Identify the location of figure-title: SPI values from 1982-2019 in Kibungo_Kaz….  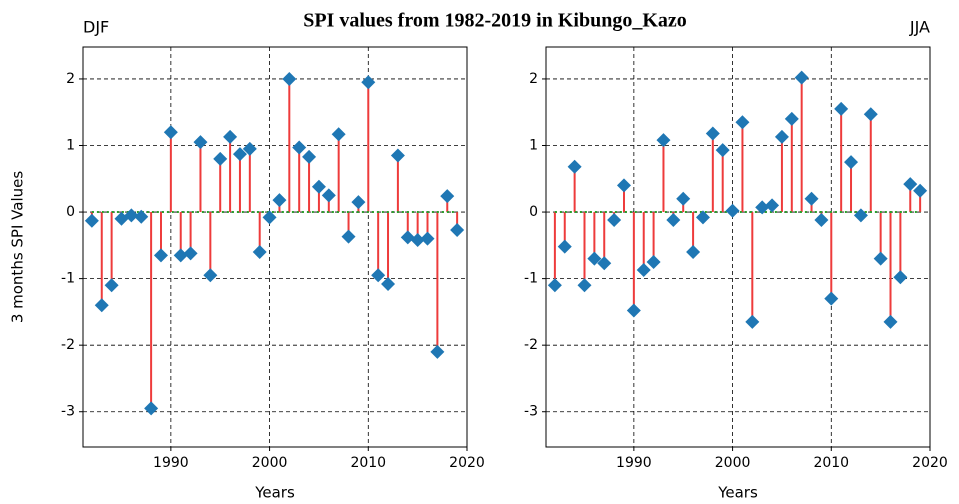
(495, 21).